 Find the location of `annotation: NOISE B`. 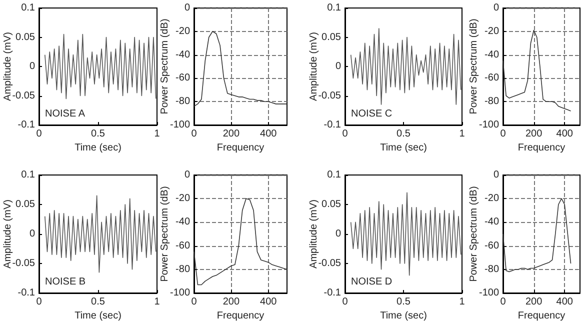

annotation: NOISE B is located at coordinates (65, 282).